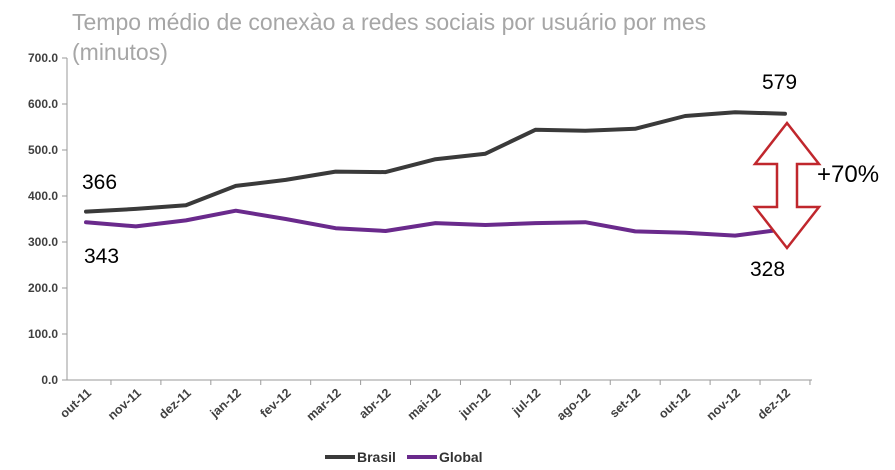  I want to click on brasil-start-label: 366, so click(99, 182).